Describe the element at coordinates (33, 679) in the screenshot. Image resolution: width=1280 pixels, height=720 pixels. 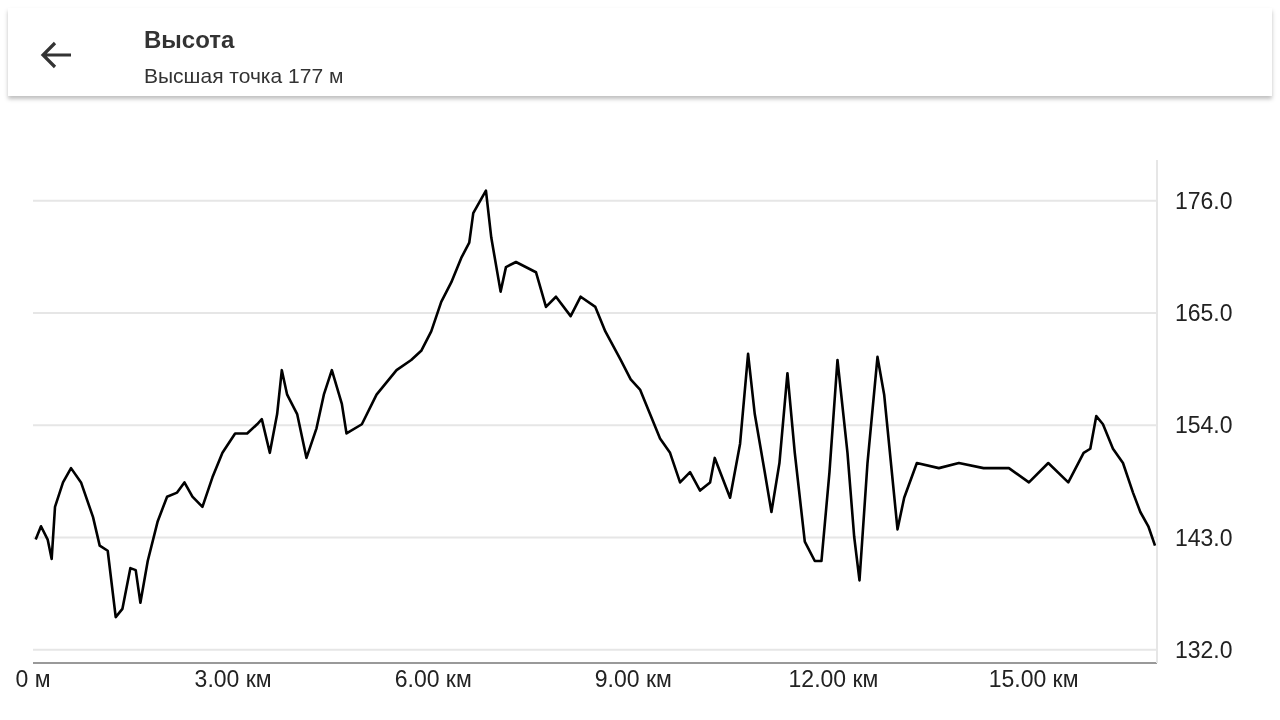
I see `x-tick-label: 0 м` at that location.